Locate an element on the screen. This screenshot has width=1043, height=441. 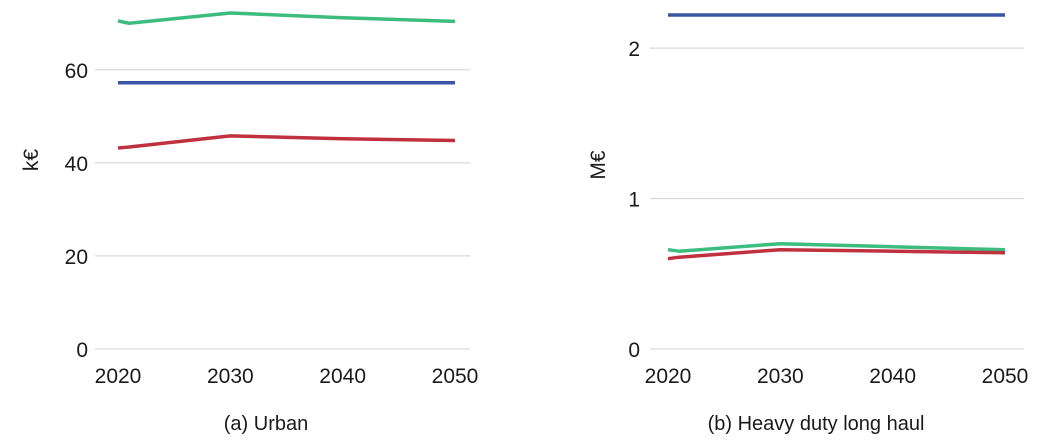
urban-xtick-2040: 2040 is located at coordinates (342, 376).